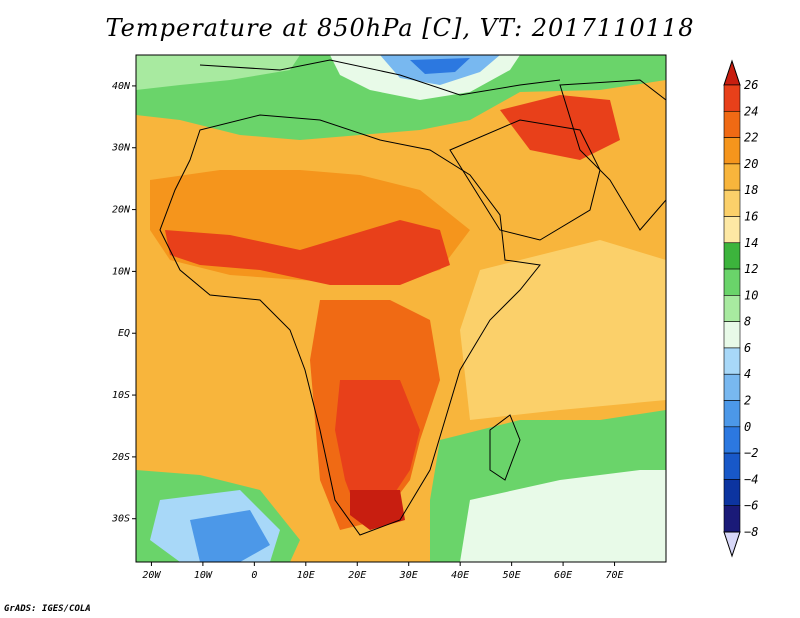  What do you see at coordinates (357, 575) in the screenshot?
I see `lon-tick-label: 20E` at bounding box center [357, 575].